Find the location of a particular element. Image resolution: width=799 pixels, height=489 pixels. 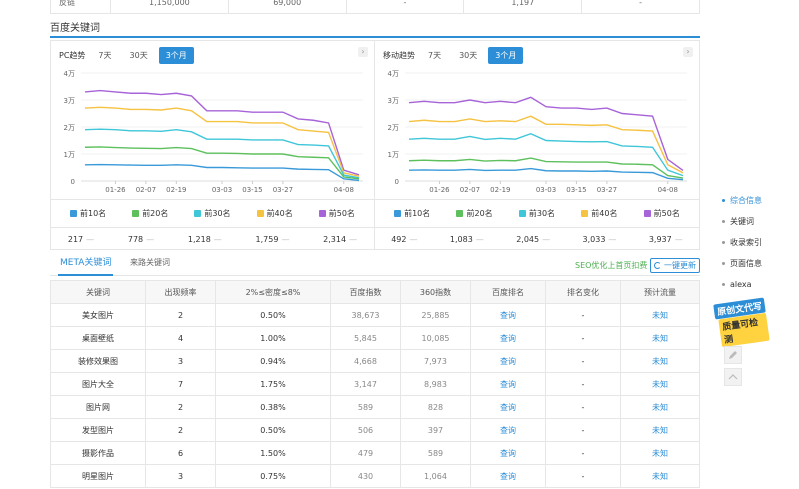

pc-tab-7d: 7天 is located at coordinates (105, 55).